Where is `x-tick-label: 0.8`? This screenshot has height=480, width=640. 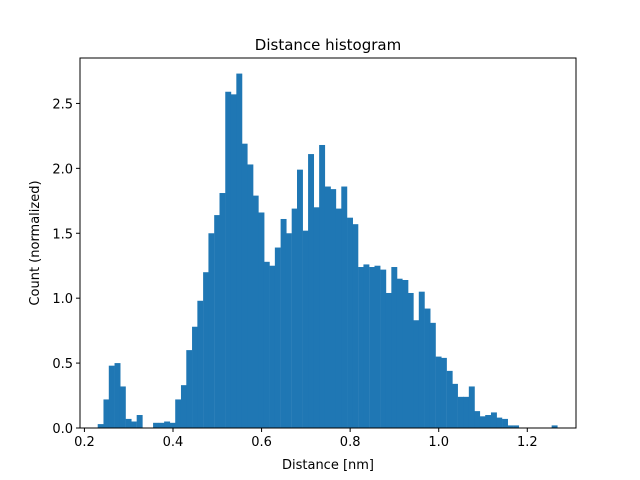
x-tick-label: 0.8 is located at coordinates (350, 442).